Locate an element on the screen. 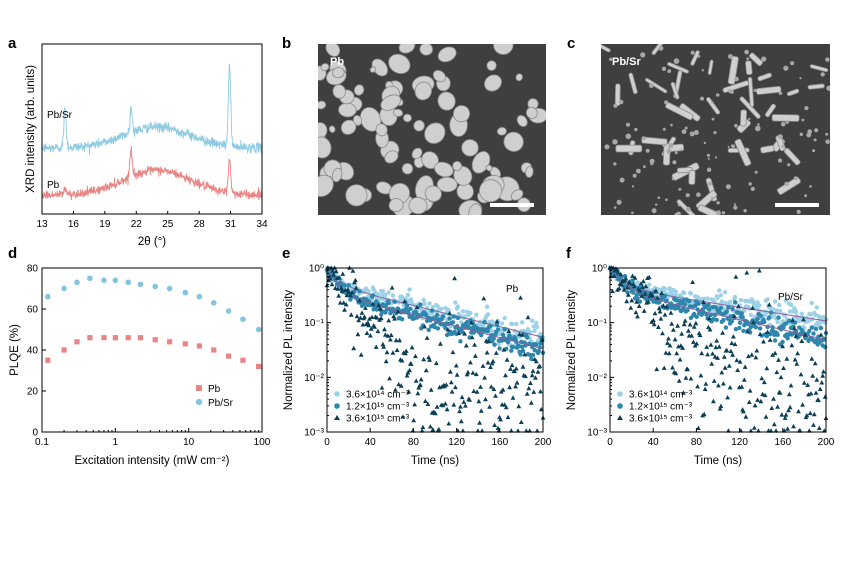 The image size is (845, 584). xrd-x-tick-label: 22 is located at coordinates (137, 224).